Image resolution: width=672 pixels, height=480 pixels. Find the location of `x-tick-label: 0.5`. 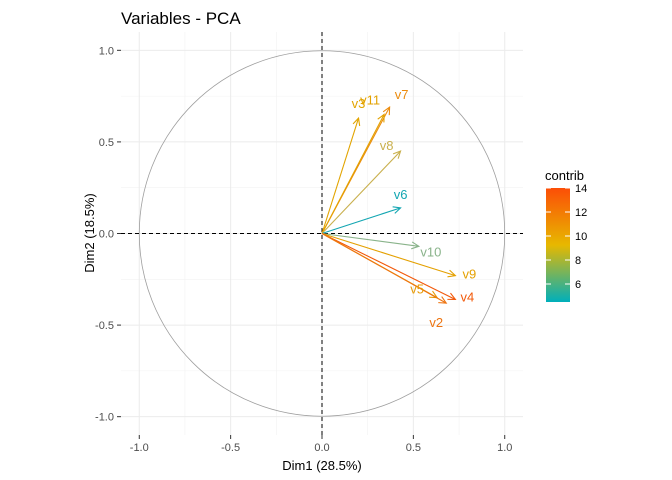

x-tick-label: 0.5 is located at coordinates (413, 448).